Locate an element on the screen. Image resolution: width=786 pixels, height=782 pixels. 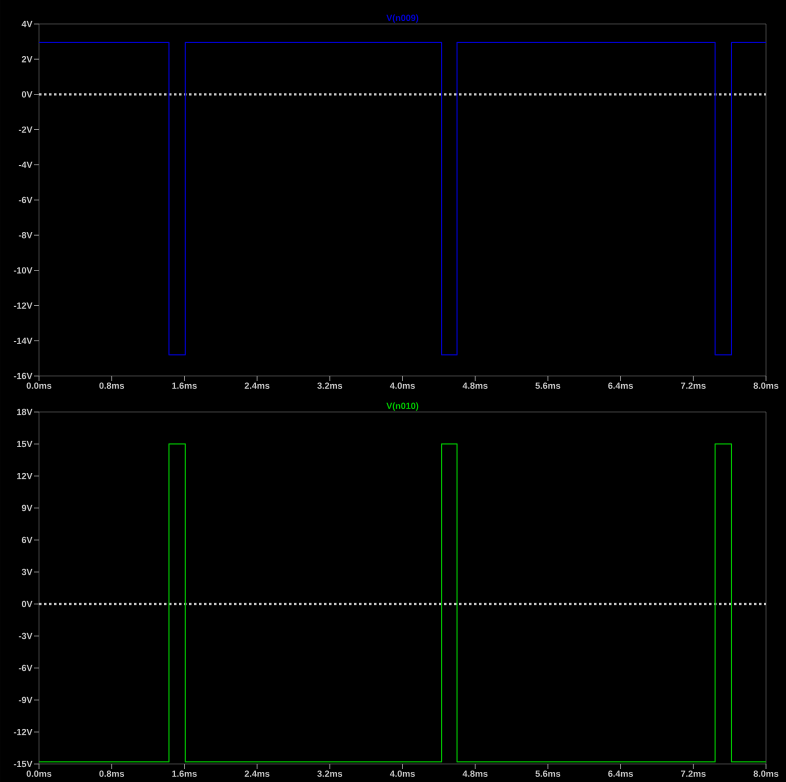
y-tick-label: -9V is located at coordinates (25, 700).